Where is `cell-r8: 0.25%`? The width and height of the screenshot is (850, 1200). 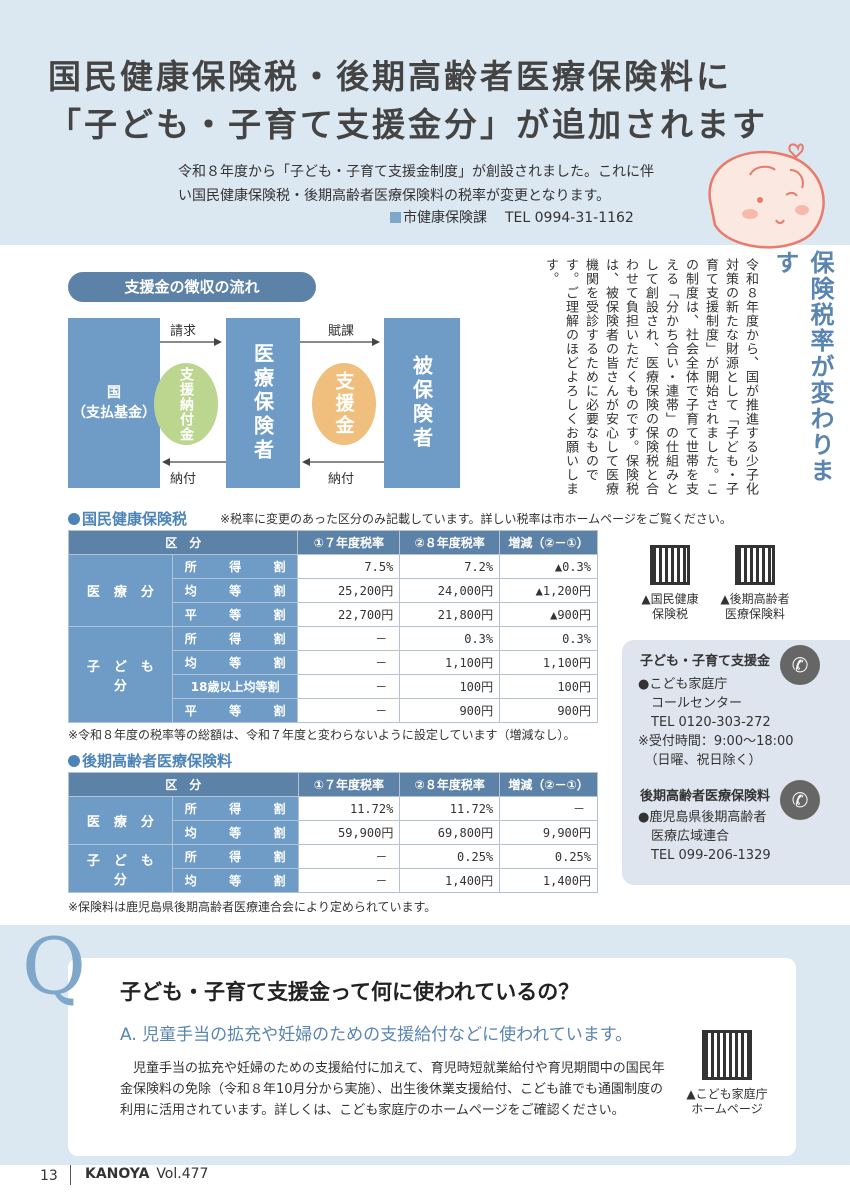 cell-r8: 0.25% is located at coordinates (450, 856).